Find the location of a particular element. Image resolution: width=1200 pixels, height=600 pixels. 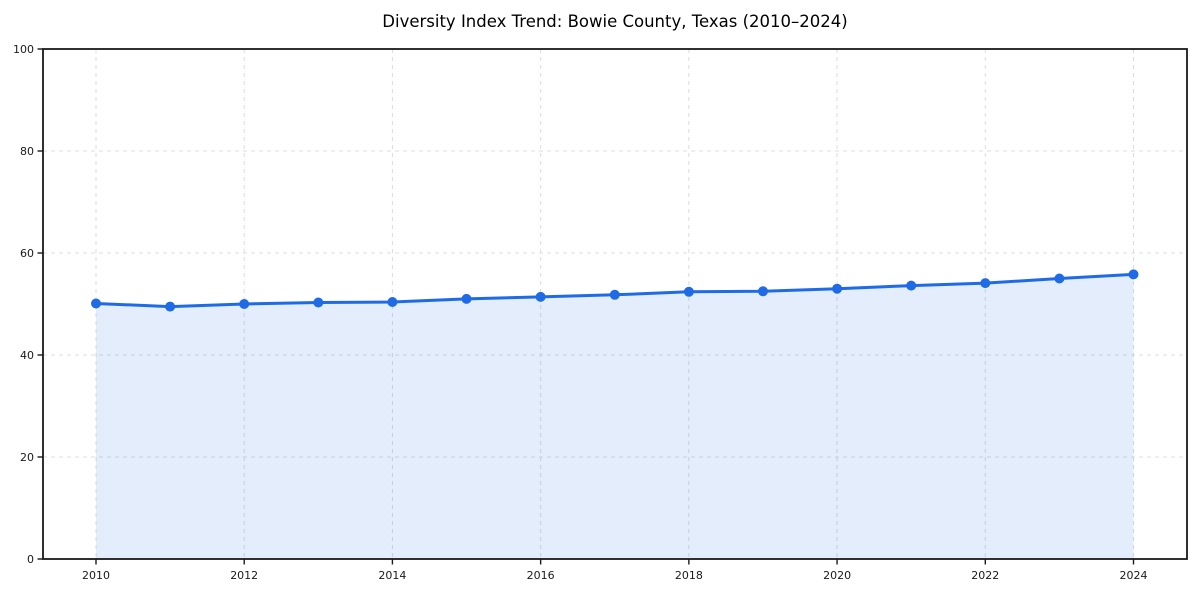

y-tick-label: 40 is located at coordinates (27, 355).